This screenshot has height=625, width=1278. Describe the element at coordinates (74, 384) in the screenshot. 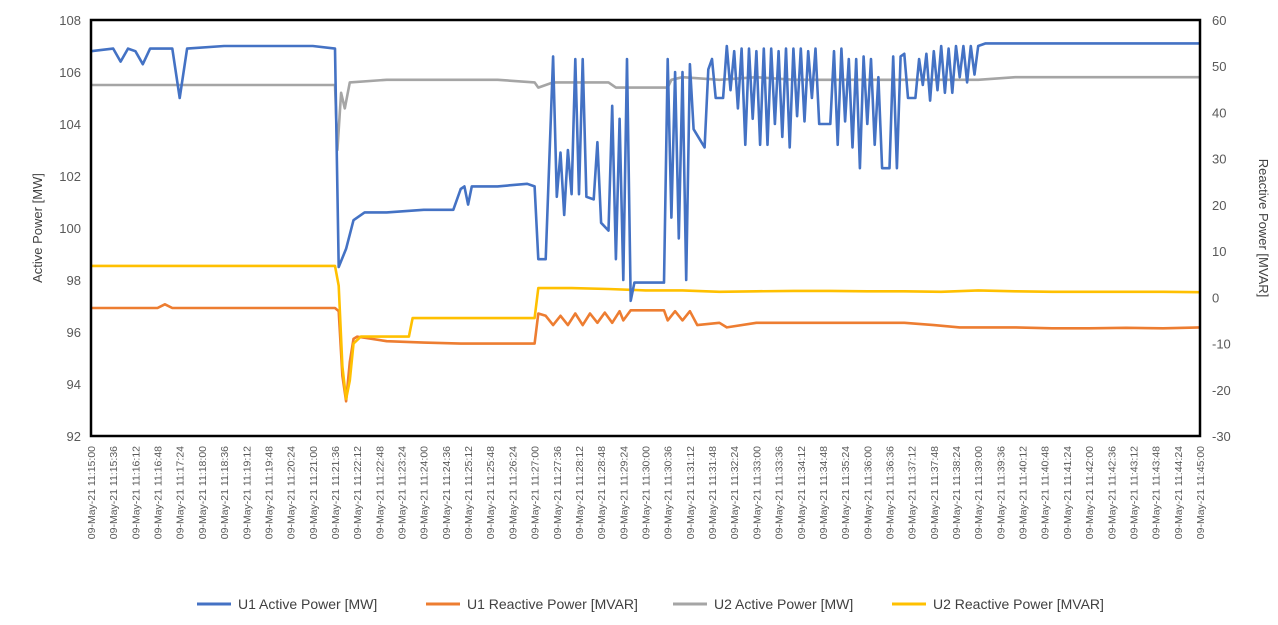

I see `y-tick-label: 94` at that location.